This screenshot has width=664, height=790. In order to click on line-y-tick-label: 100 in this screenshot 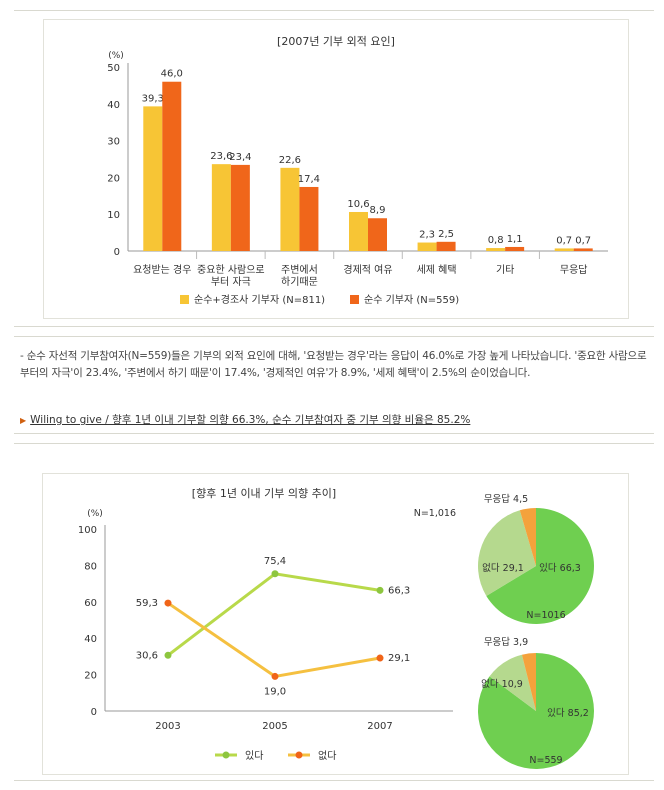, I will do `click(87, 530)`.